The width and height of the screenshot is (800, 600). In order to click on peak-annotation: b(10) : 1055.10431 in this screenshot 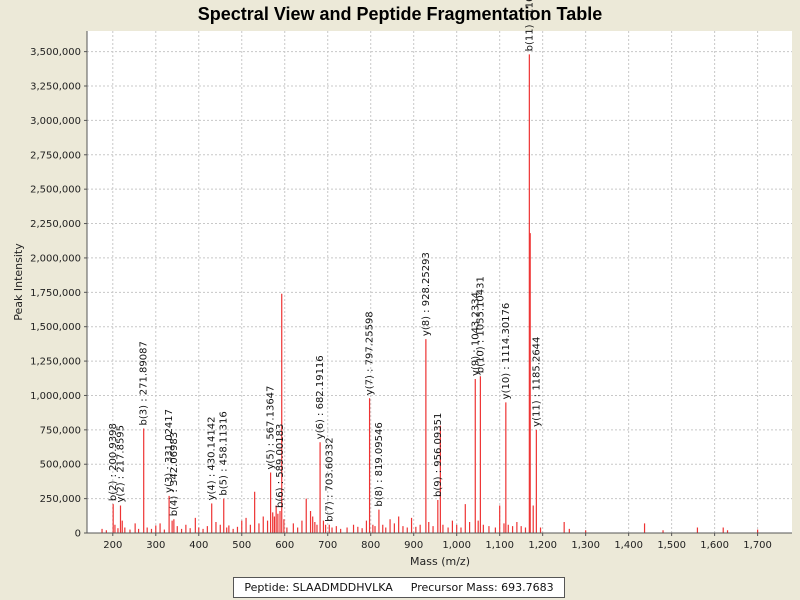, I will do `click(480, 324)`.